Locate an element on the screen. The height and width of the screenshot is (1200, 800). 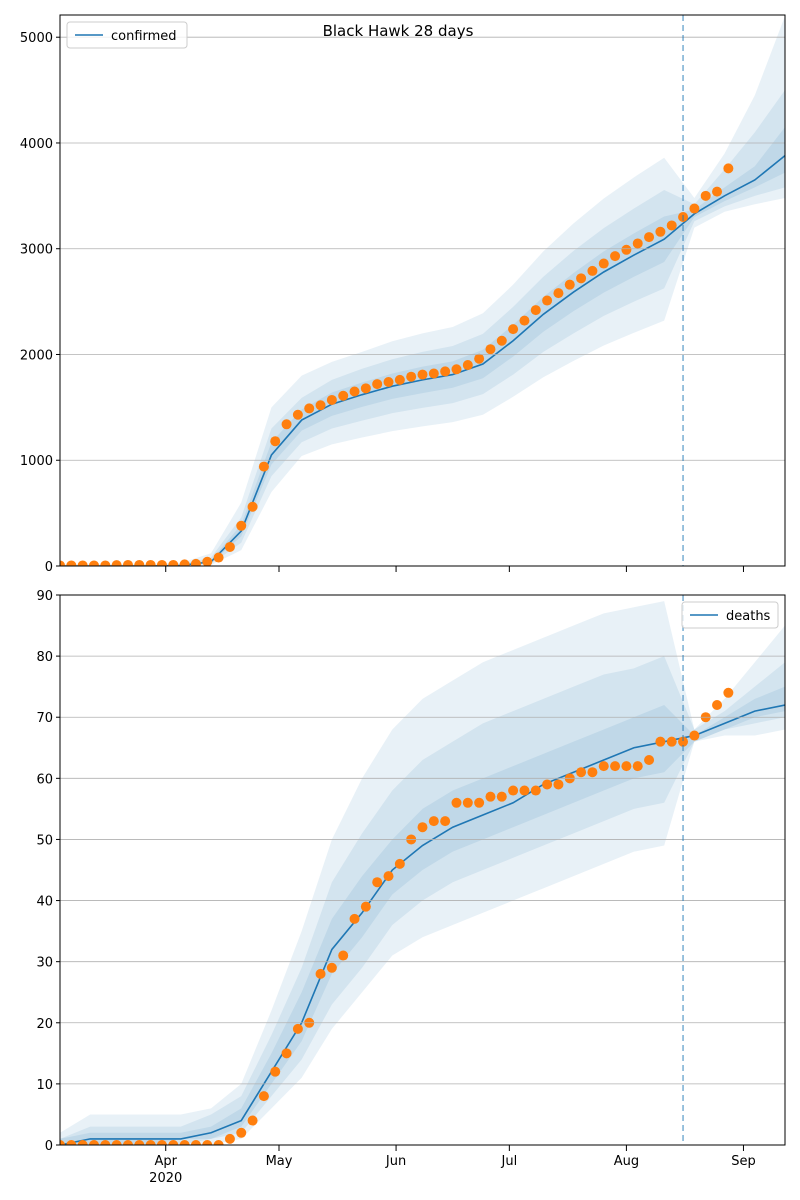
y-tick-label: 30 is located at coordinates (44, 963).